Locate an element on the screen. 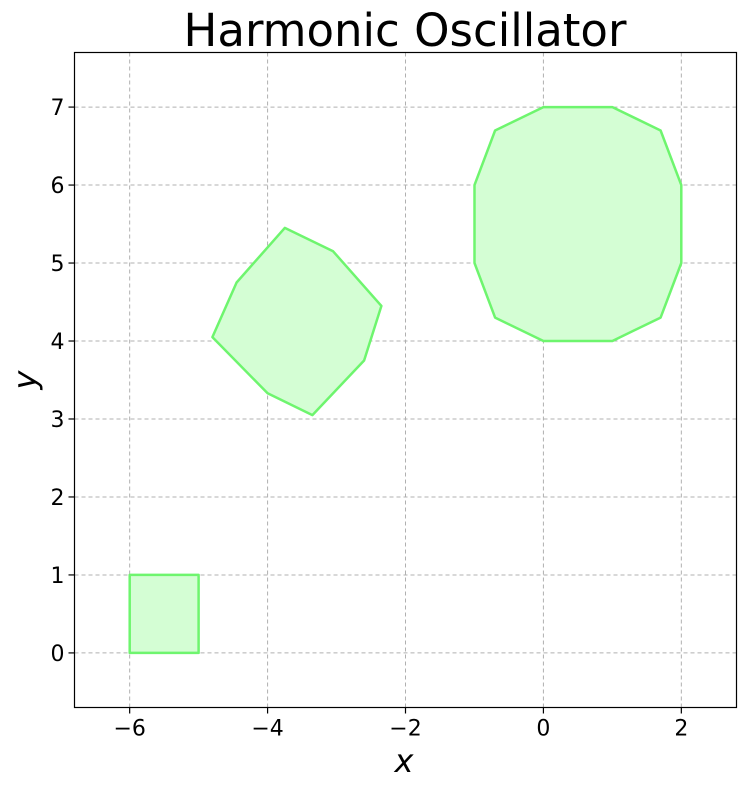 Image resolution: width=749 pixels, height=790 pixels. y-tick-label: 0 is located at coordinates (58, 654).